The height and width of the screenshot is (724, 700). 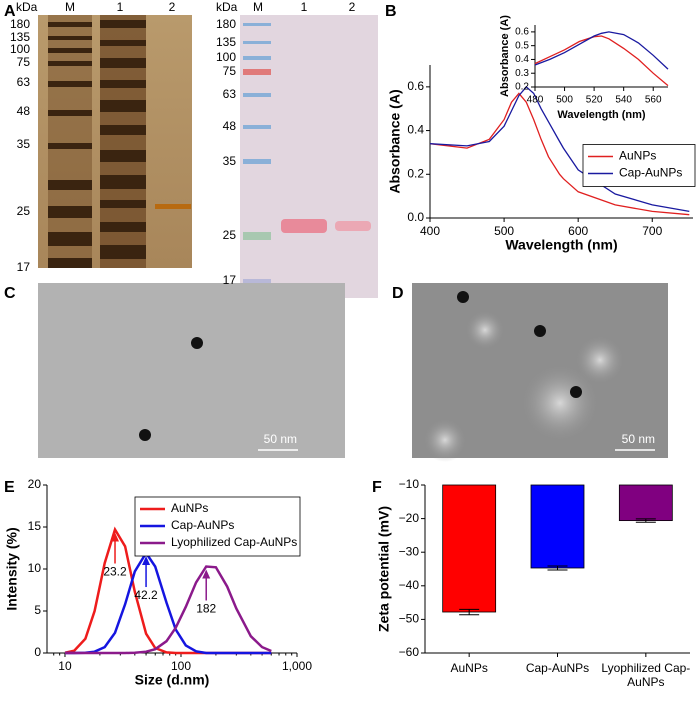 I want to click on annotation: 23.2, so click(x=115, y=572).